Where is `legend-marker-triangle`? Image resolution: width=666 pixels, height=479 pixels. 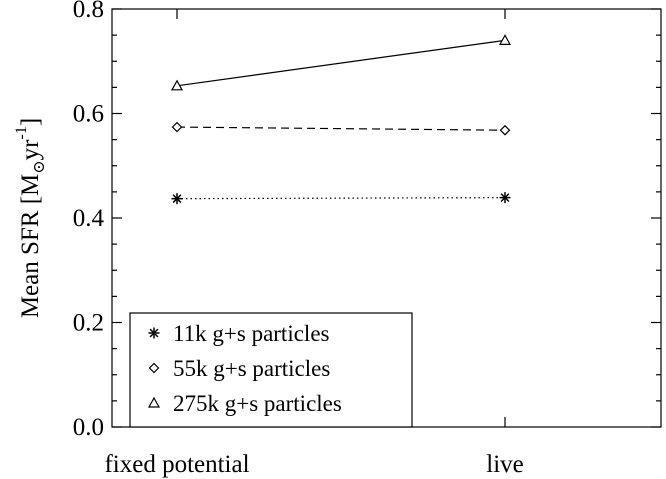 legend-marker-triangle is located at coordinates (154, 402).